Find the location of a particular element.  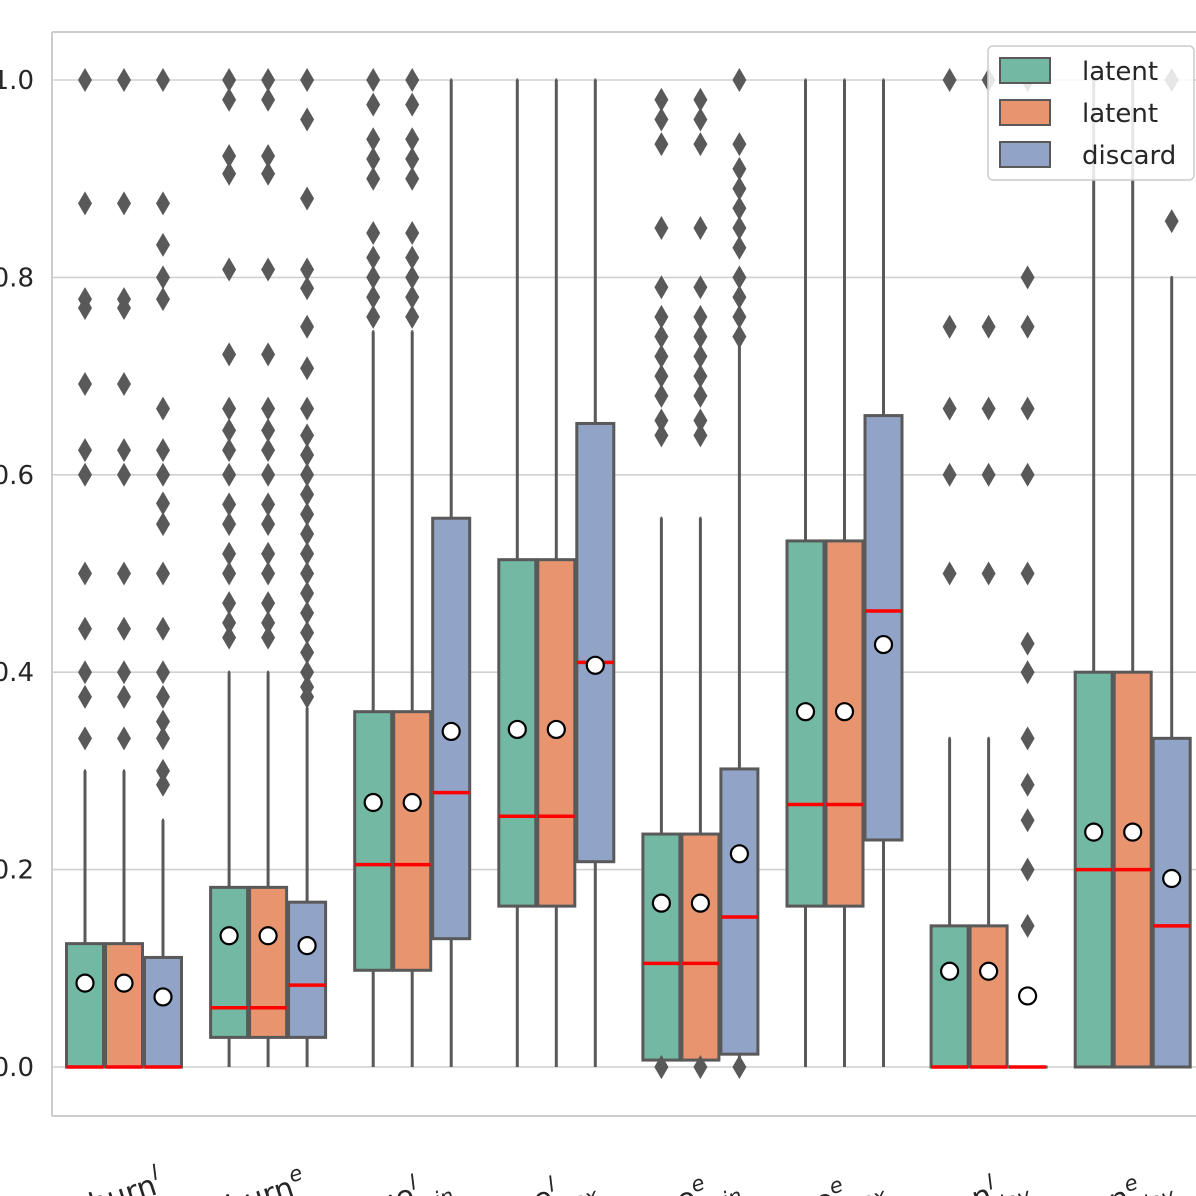

legend-label: discard is located at coordinates (1129, 156).